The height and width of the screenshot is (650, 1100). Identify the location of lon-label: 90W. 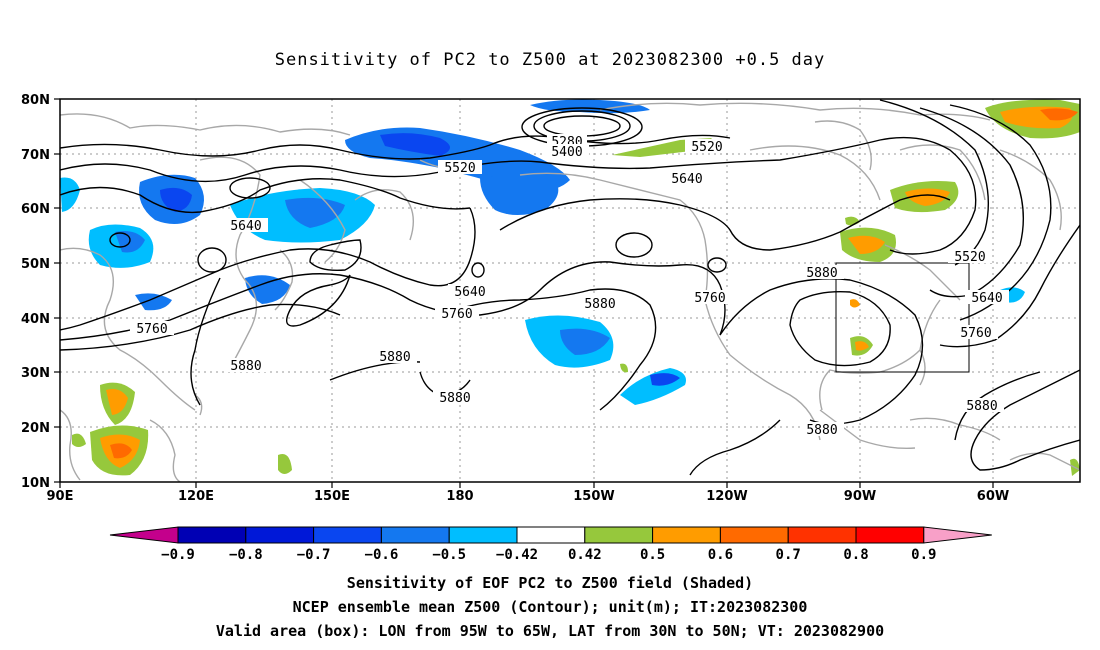
(860, 496).